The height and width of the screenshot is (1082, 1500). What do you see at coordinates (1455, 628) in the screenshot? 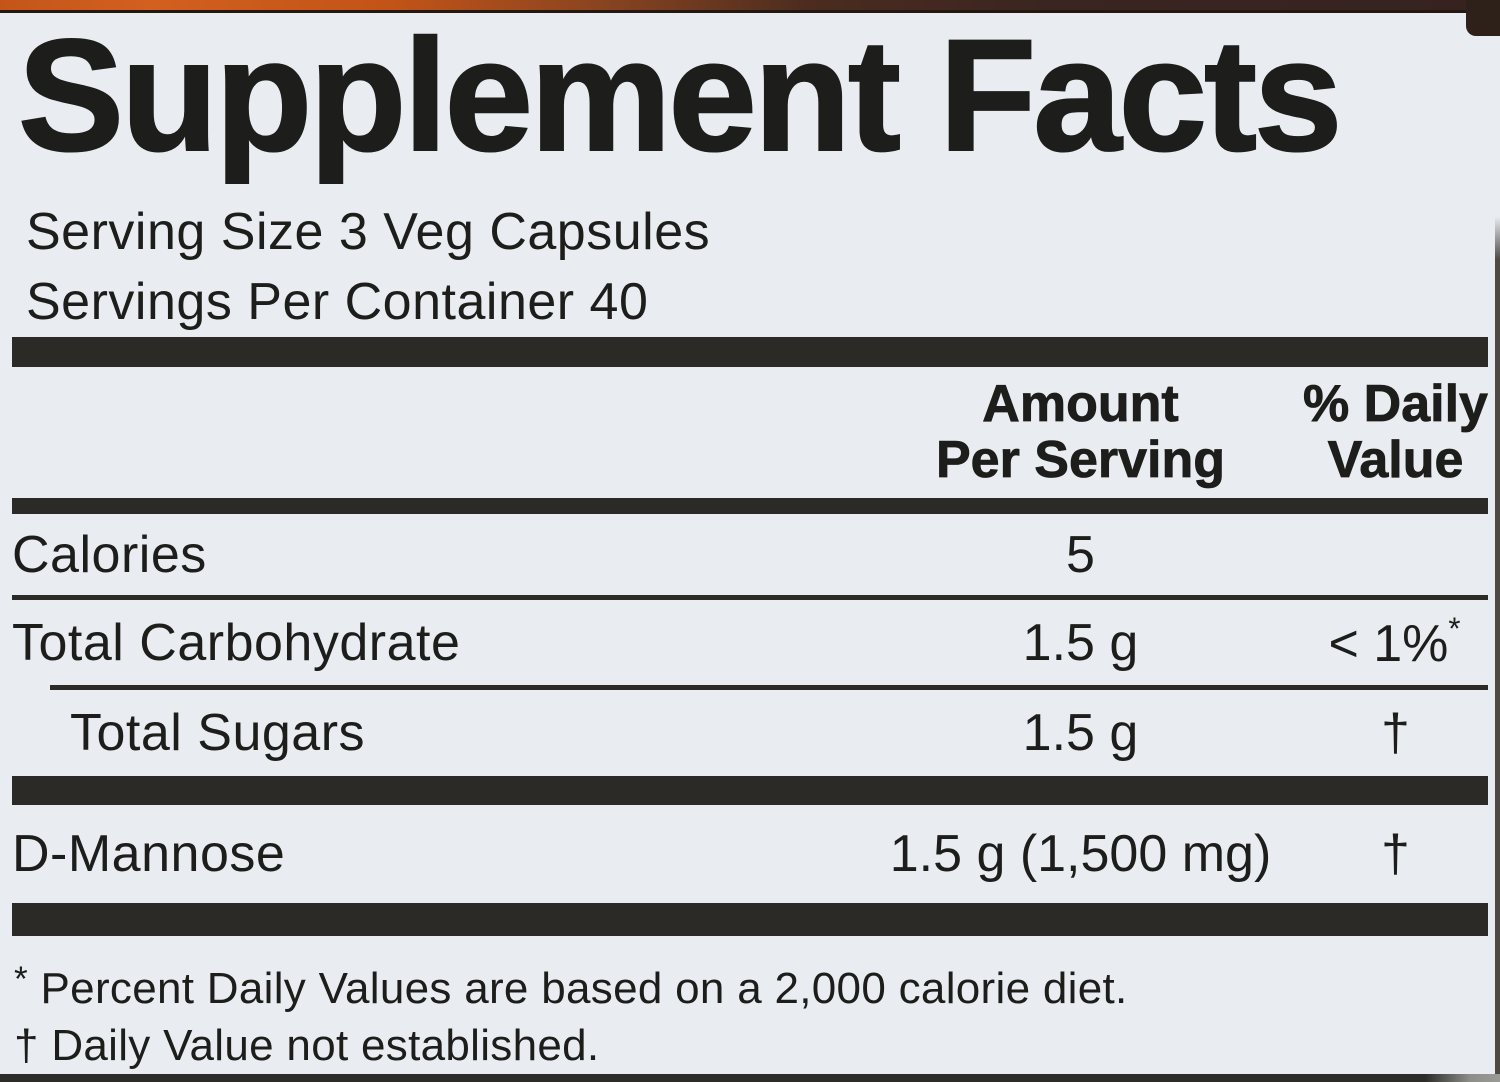
I see `asterisk-superscript: *` at bounding box center [1455, 628].